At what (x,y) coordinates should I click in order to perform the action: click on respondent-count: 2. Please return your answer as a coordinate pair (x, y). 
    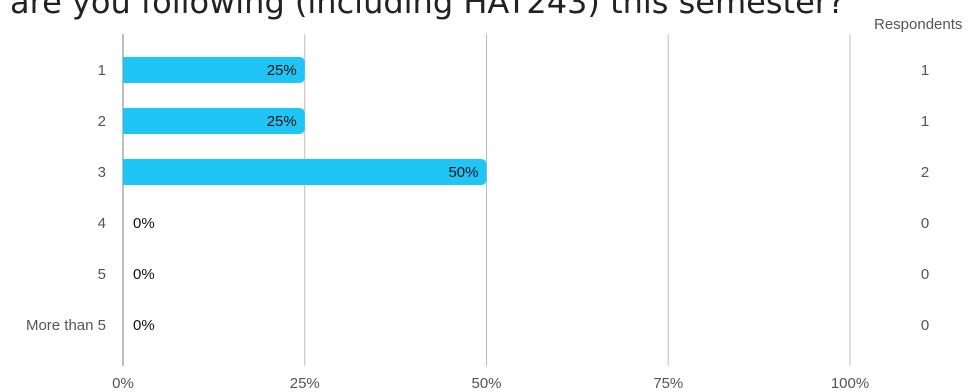
    Looking at the image, I should click on (925, 172).